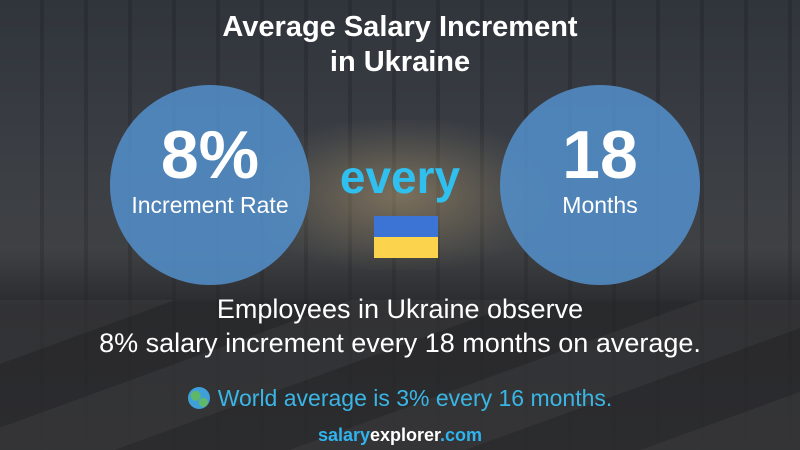 This screenshot has height=450, width=800. I want to click on months-circle: 18 Months, so click(600, 185).